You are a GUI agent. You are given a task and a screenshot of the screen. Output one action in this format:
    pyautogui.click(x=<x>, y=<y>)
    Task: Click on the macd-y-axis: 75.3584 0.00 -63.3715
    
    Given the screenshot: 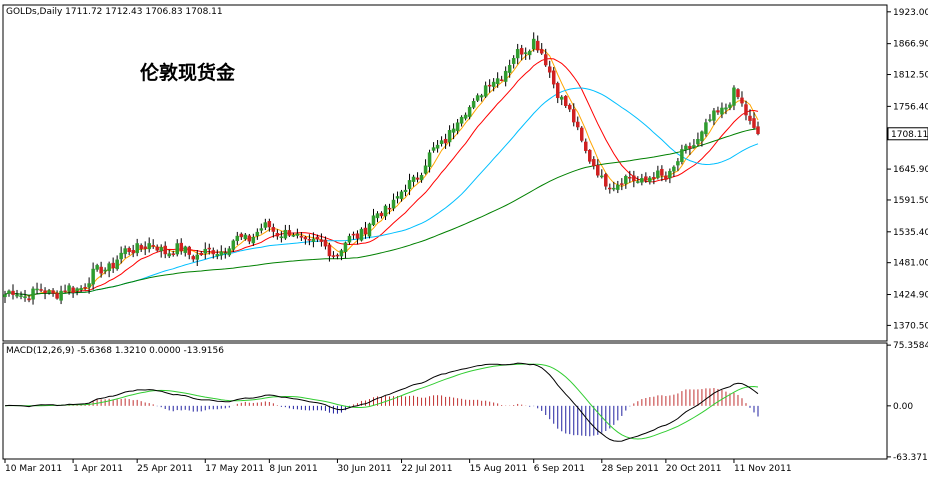 What is the action you would take?
    pyautogui.click(x=907, y=402)
    